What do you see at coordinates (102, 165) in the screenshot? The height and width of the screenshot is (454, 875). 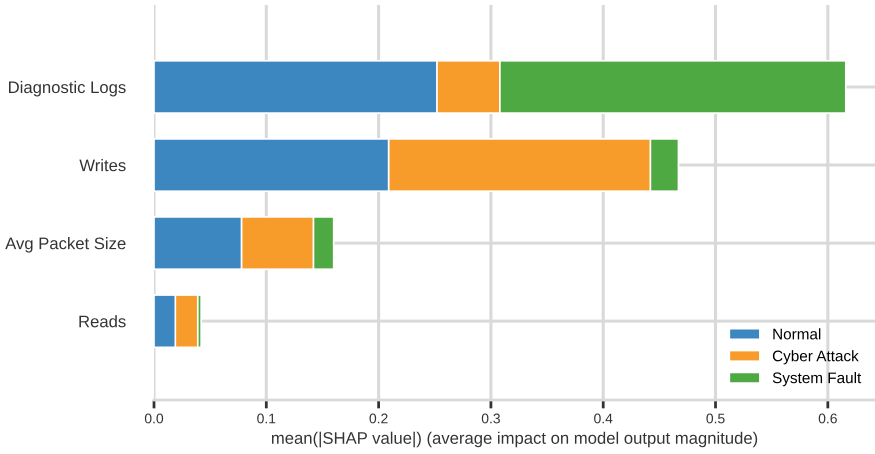 I see `y-tick-label: Writes` at bounding box center [102, 165].